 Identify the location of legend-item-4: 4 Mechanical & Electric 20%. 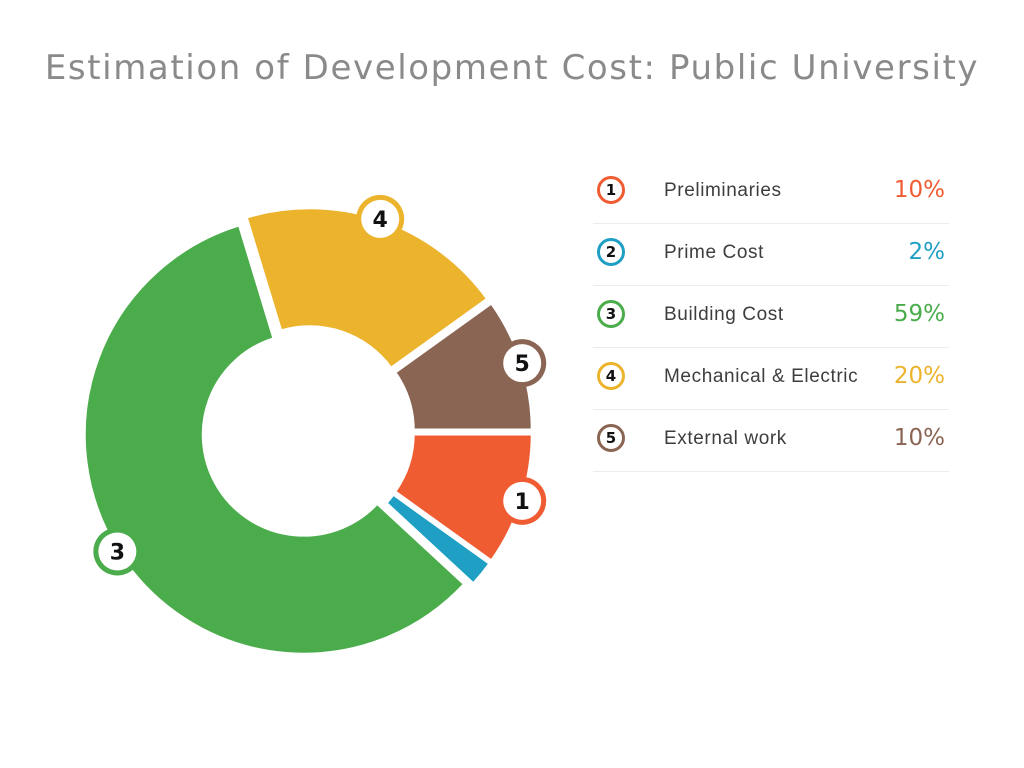
(771, 379).